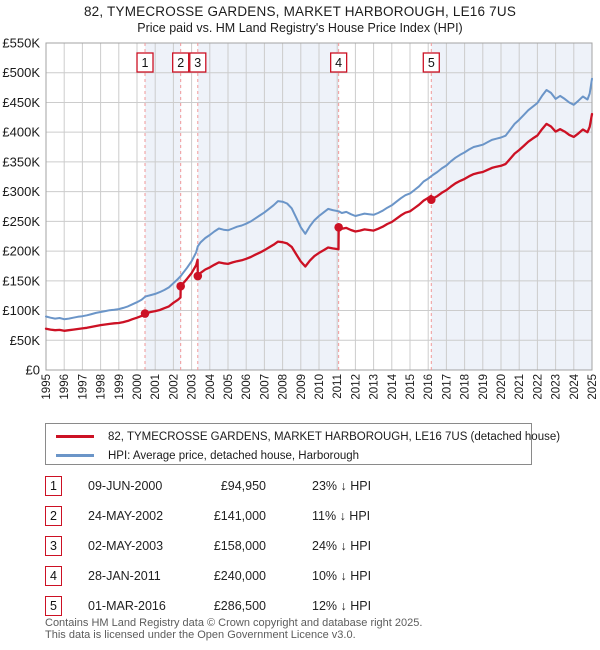 The width and height of the screenshot is (600, 650). Describe the element at coordinates (239, 606) in the screenshot. I see `sale-price: £286,500` at that location.